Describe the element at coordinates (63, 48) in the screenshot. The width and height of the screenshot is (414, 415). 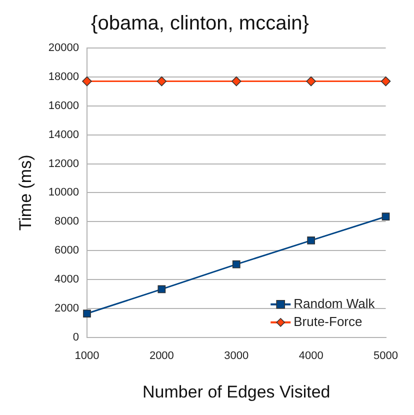
I see `y-tick-label: 20000` at that location.